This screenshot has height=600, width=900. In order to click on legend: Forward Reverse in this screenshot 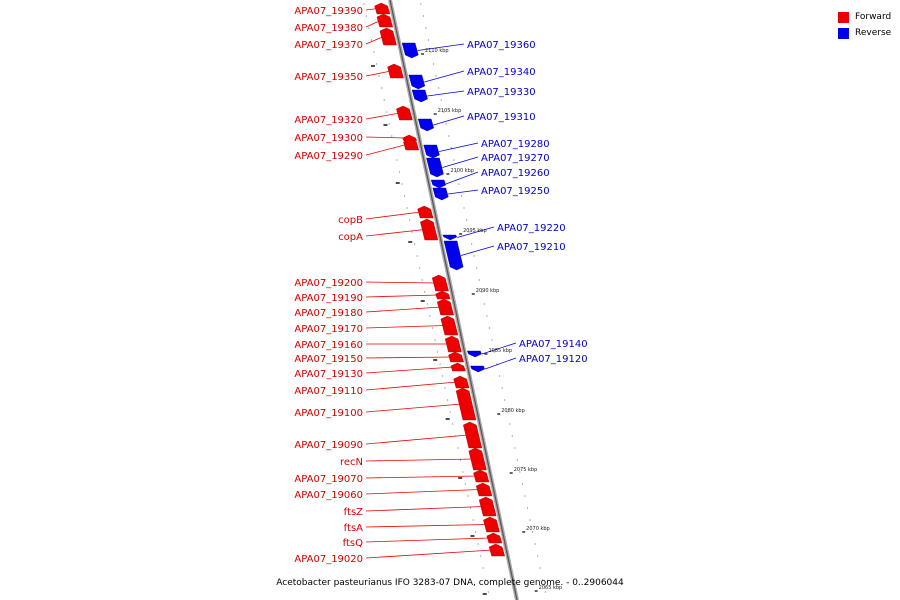, I will do `click(864, 25)`.